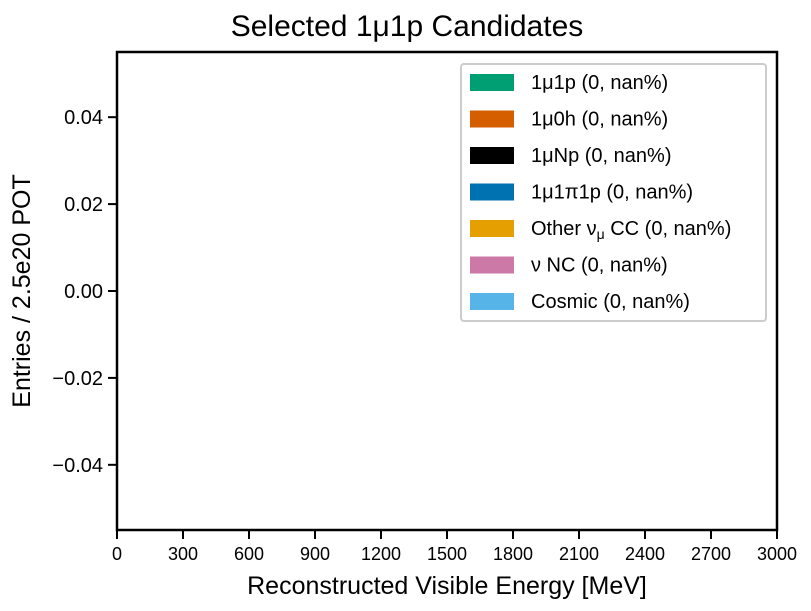  I want to click on x-tick-label: 600, so click(249, 554).